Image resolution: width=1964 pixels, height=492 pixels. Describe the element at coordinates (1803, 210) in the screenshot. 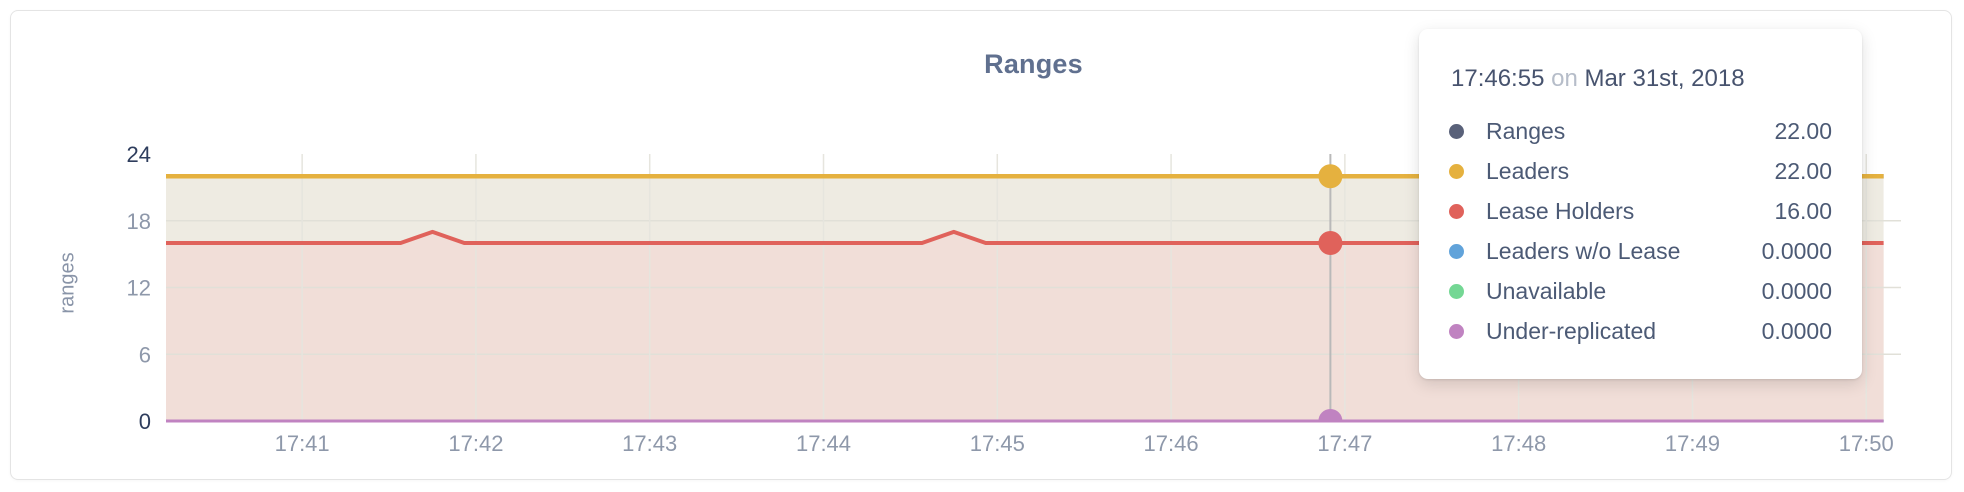

I see `series-value: 16.00` at that location.